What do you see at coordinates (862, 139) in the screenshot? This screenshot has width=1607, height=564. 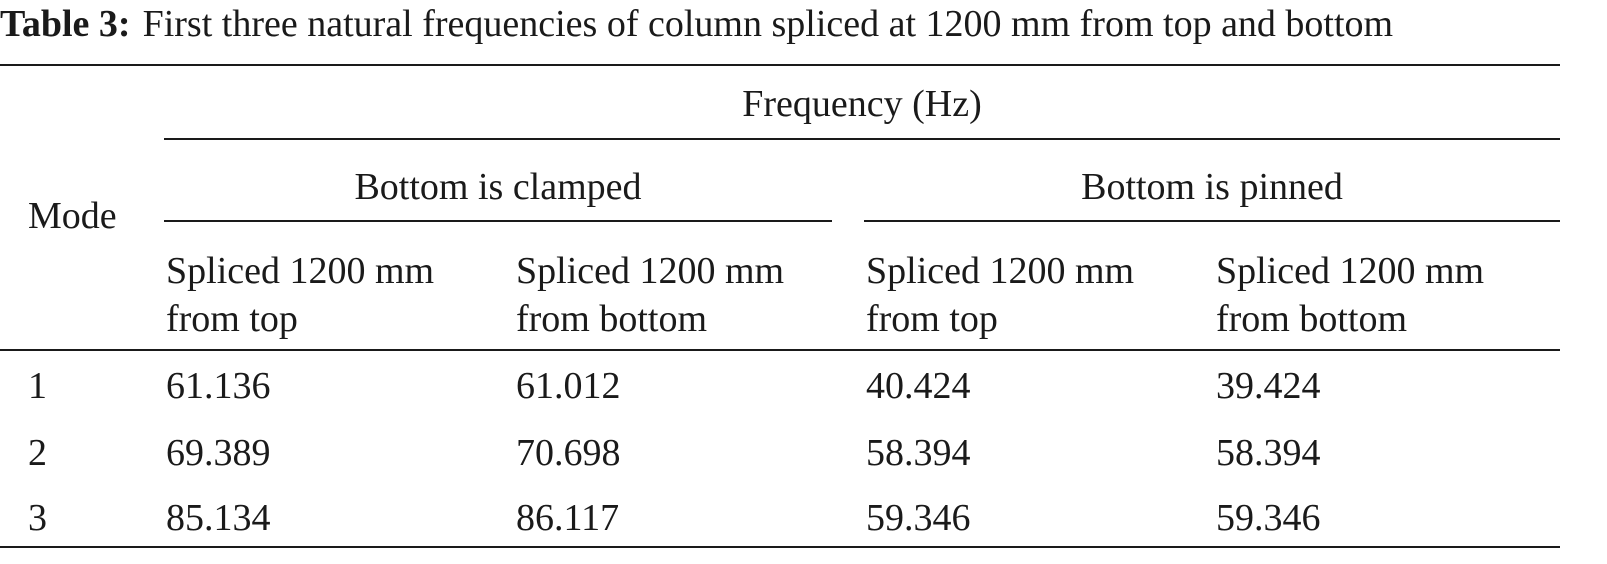 I see `group-rule` at bounding box center [862, 139].